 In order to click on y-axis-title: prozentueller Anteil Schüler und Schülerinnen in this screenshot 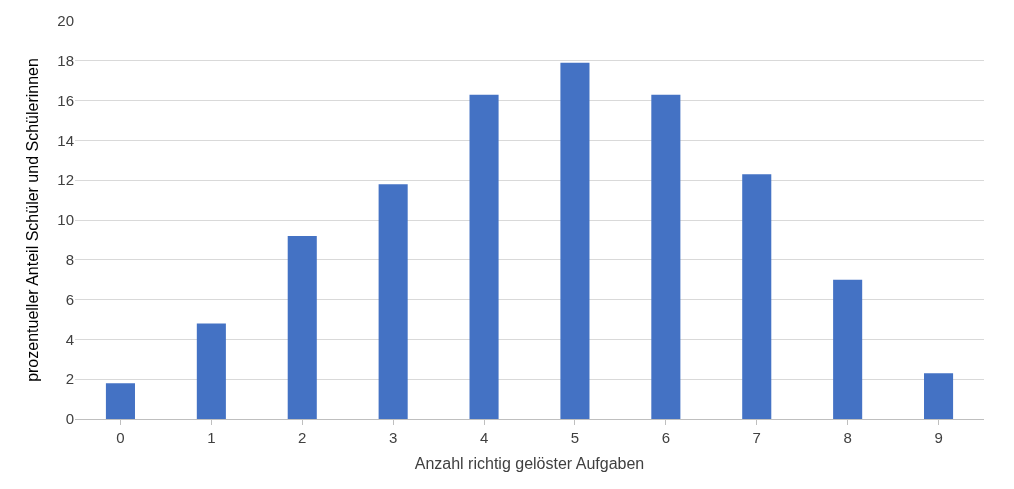, I will do `click(33, 220)`.